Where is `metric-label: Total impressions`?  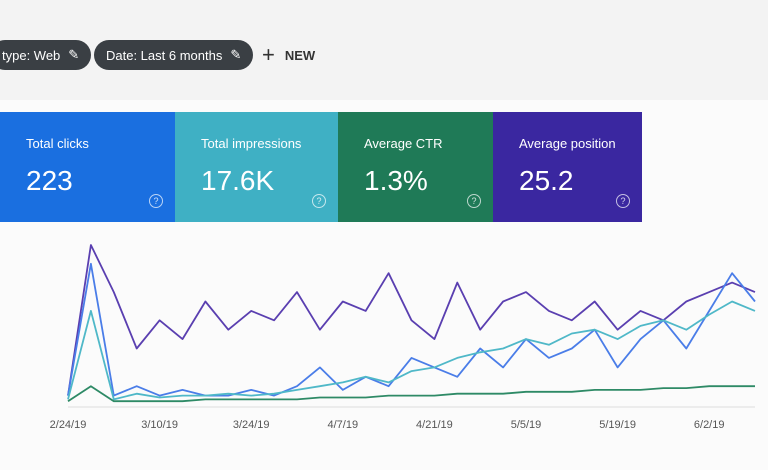 metric-label: Total impressions is located at coordinates (251, 143).